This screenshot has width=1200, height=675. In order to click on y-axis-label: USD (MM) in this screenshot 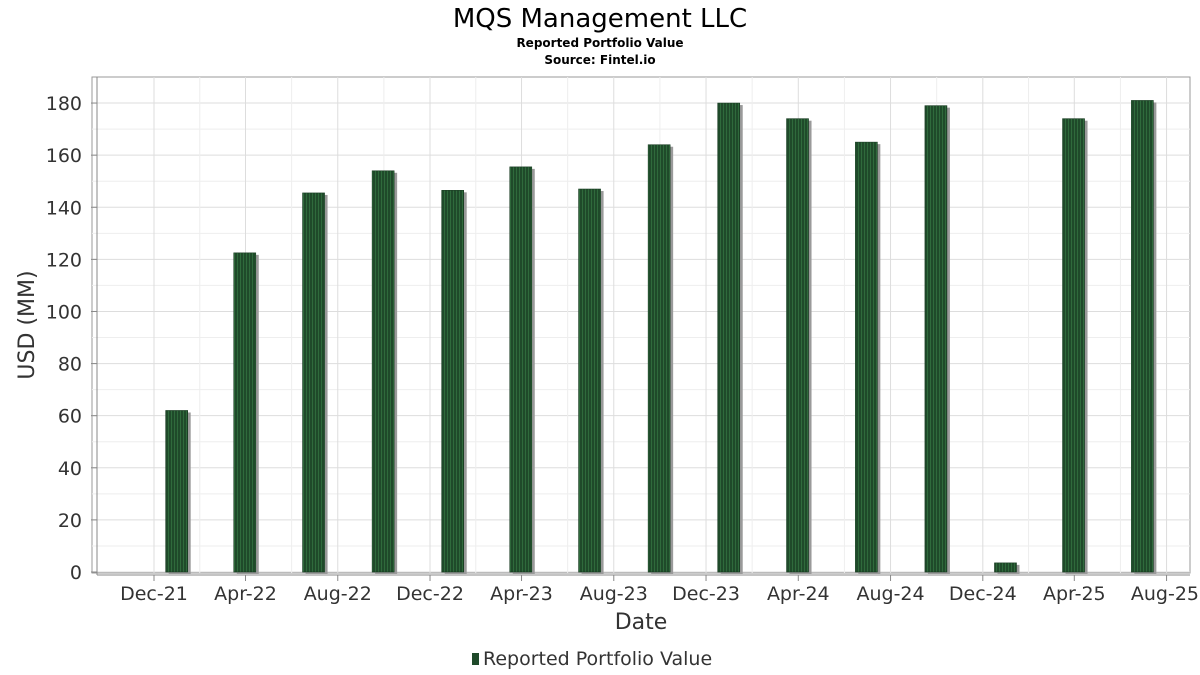, I will do `click(27, 324)`.